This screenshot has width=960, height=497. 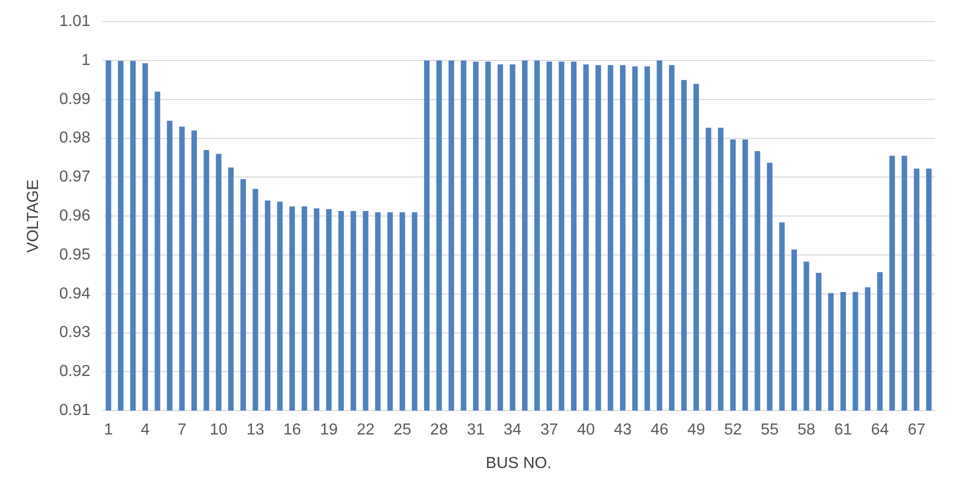 What do you see at coordinates (145, 430) in the screenshot?
I see `x-tick-label: 4` at bounding box center [145, 430].